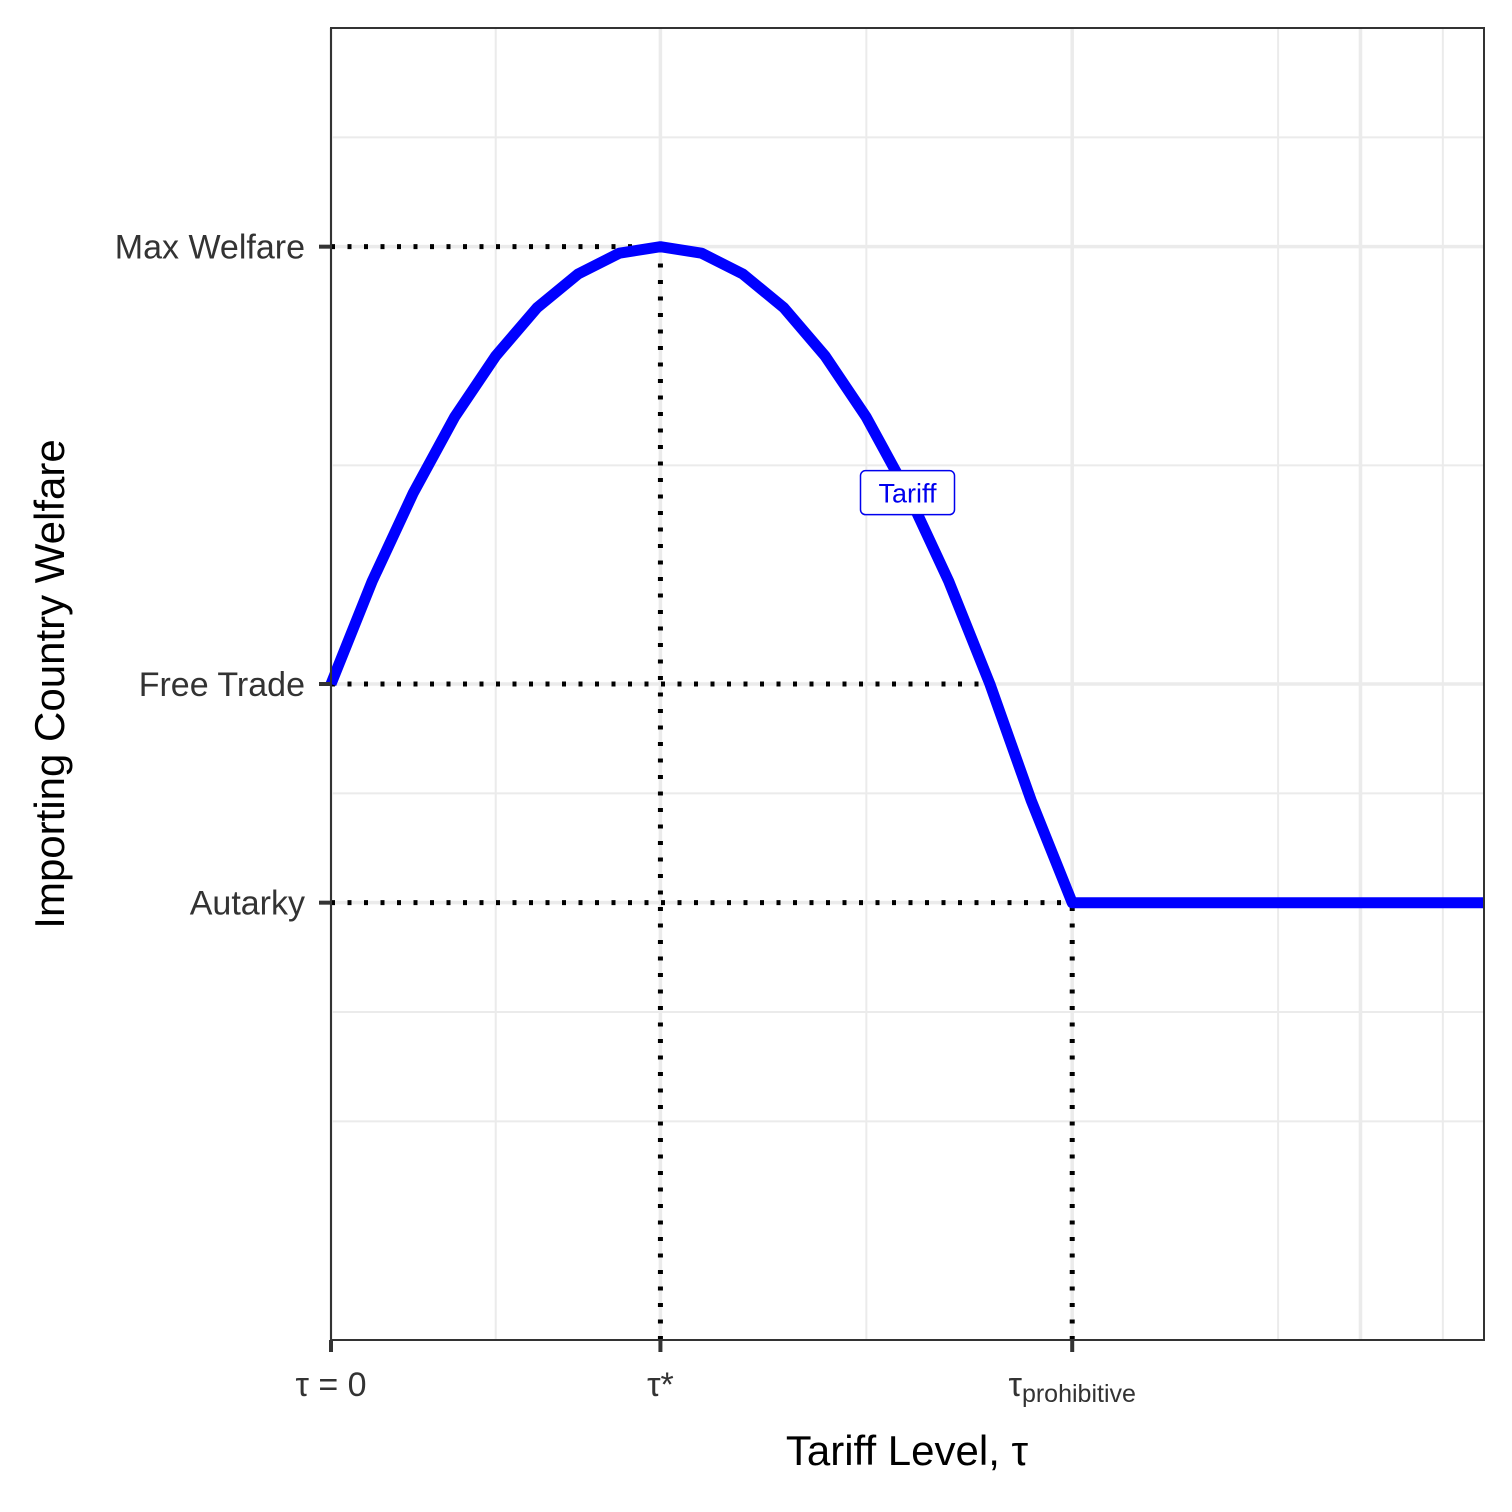 This screenshot has width=1512, height=1512. What do you see at coordinates (222, 685) in the screenshot?
I see `y-tick-label: Free Trade` at bounding box center [222, 685].